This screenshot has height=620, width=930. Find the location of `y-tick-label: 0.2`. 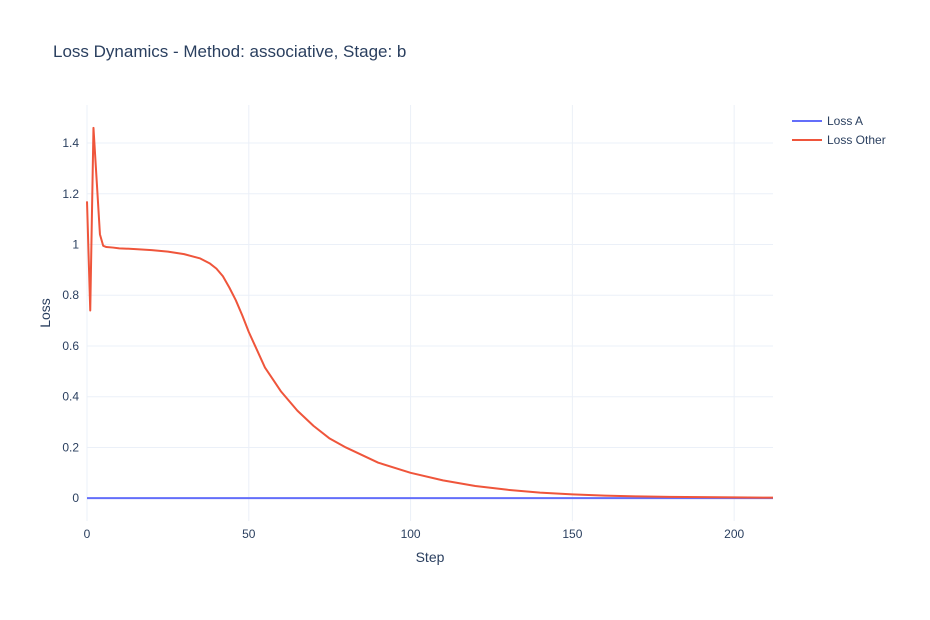

y-tick-label: 0.2 is located at coordinates (70, 447).